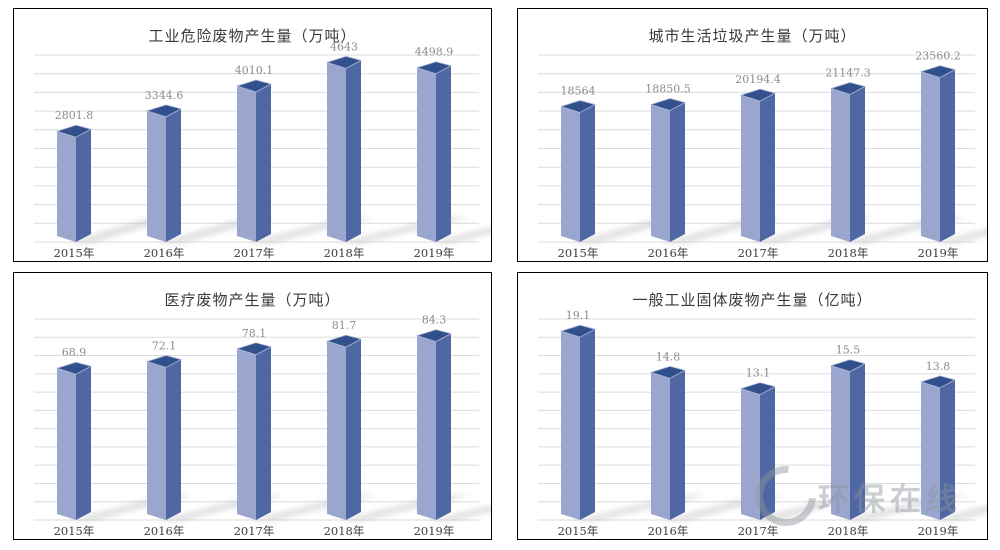 This screenshot has height=550, width=1000. What do you see at coordinates (164, 345) in the screenshot?
I see `value-label: 72.1` at bounding box center [164, 345].